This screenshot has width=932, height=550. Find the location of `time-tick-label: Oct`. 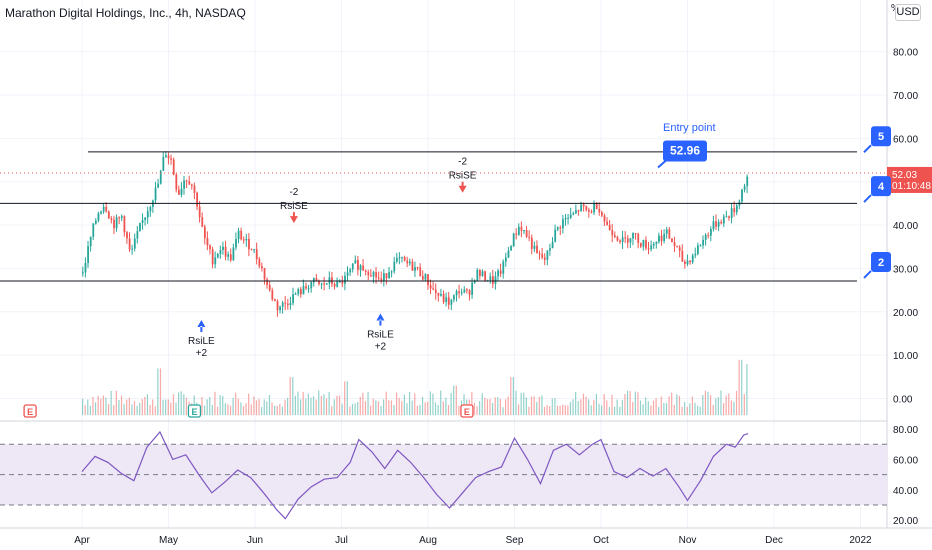

time-tick-label: Oct is located at coordinates (601, 540).